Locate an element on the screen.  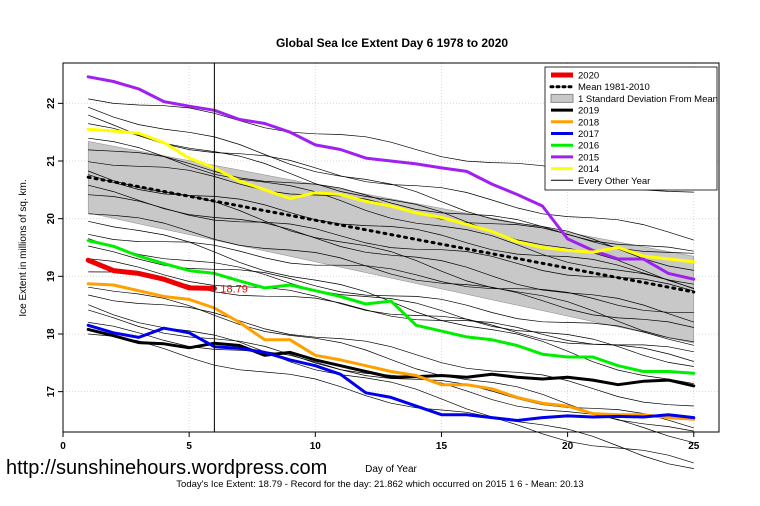
legend-label: 2018 is located at coordinates (588, 122).